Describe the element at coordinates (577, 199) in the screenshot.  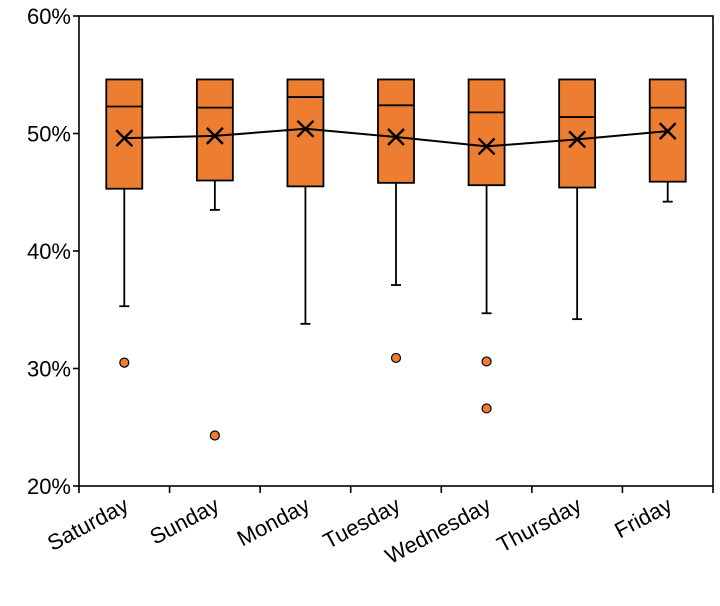
I see `box-thursday` at that location.